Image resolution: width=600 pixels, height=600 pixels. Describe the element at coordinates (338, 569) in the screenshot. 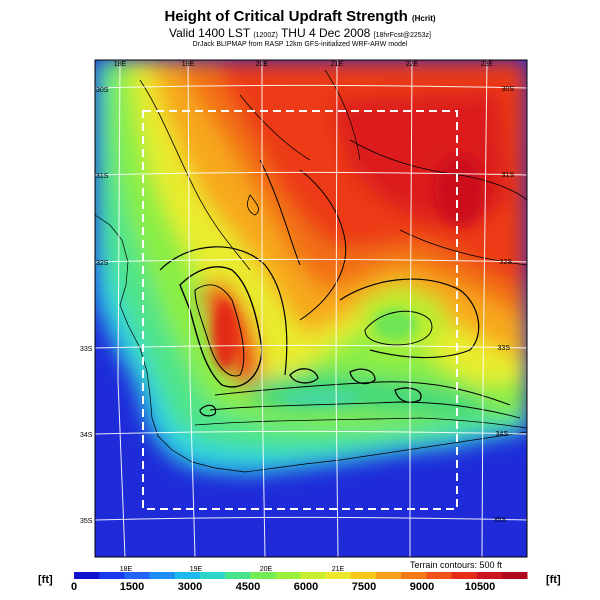

I see `lon-label-bottom: 21E` at that location.